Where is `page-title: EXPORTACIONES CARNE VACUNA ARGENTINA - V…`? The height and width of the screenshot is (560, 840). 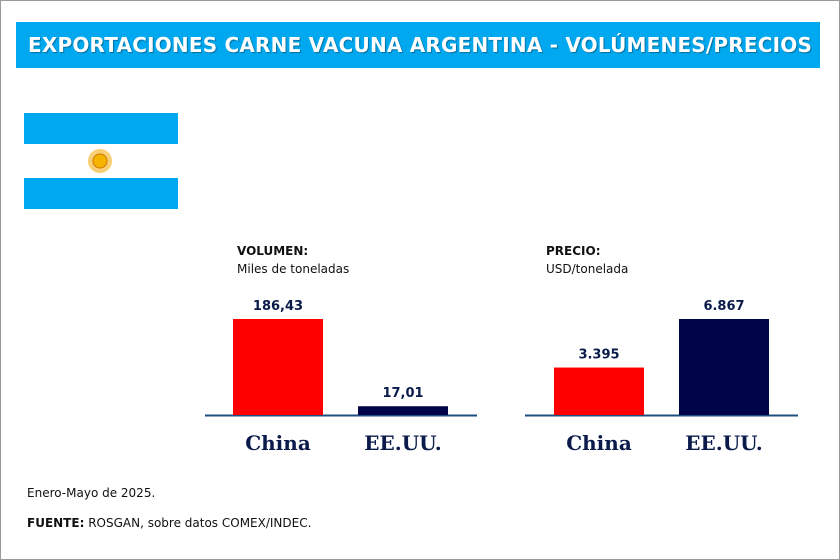
page-title: EXPORTACIONES CARNE VACUNA ARGENTINA - V… is located at coordinates (418, 45).